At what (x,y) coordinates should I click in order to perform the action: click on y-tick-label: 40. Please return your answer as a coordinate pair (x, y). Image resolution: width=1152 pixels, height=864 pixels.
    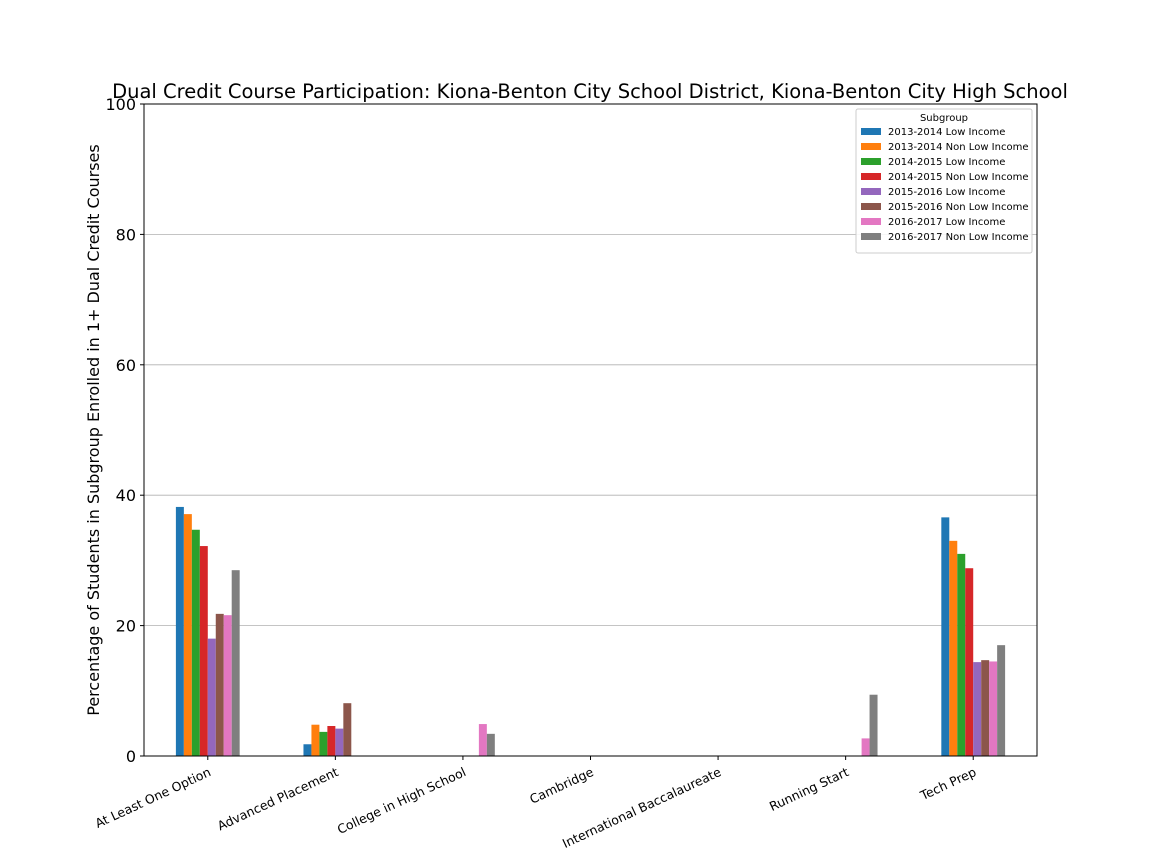
    Looking at the image, I should click on (126, 495).